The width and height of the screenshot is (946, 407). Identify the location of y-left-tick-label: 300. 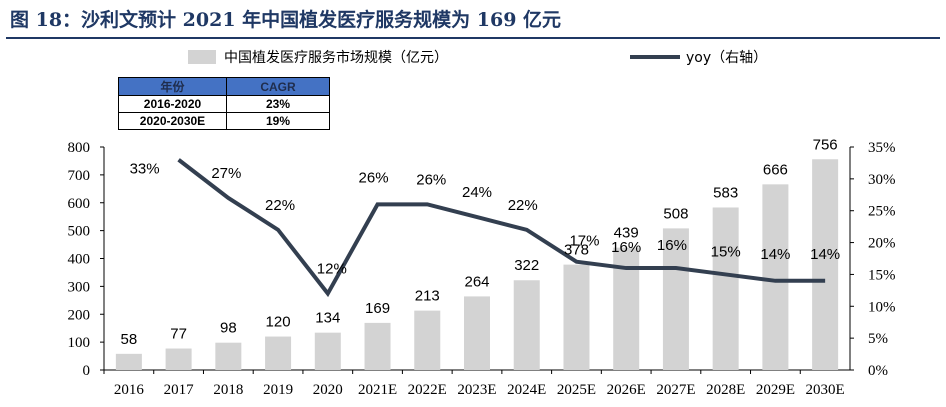
(79, 287).